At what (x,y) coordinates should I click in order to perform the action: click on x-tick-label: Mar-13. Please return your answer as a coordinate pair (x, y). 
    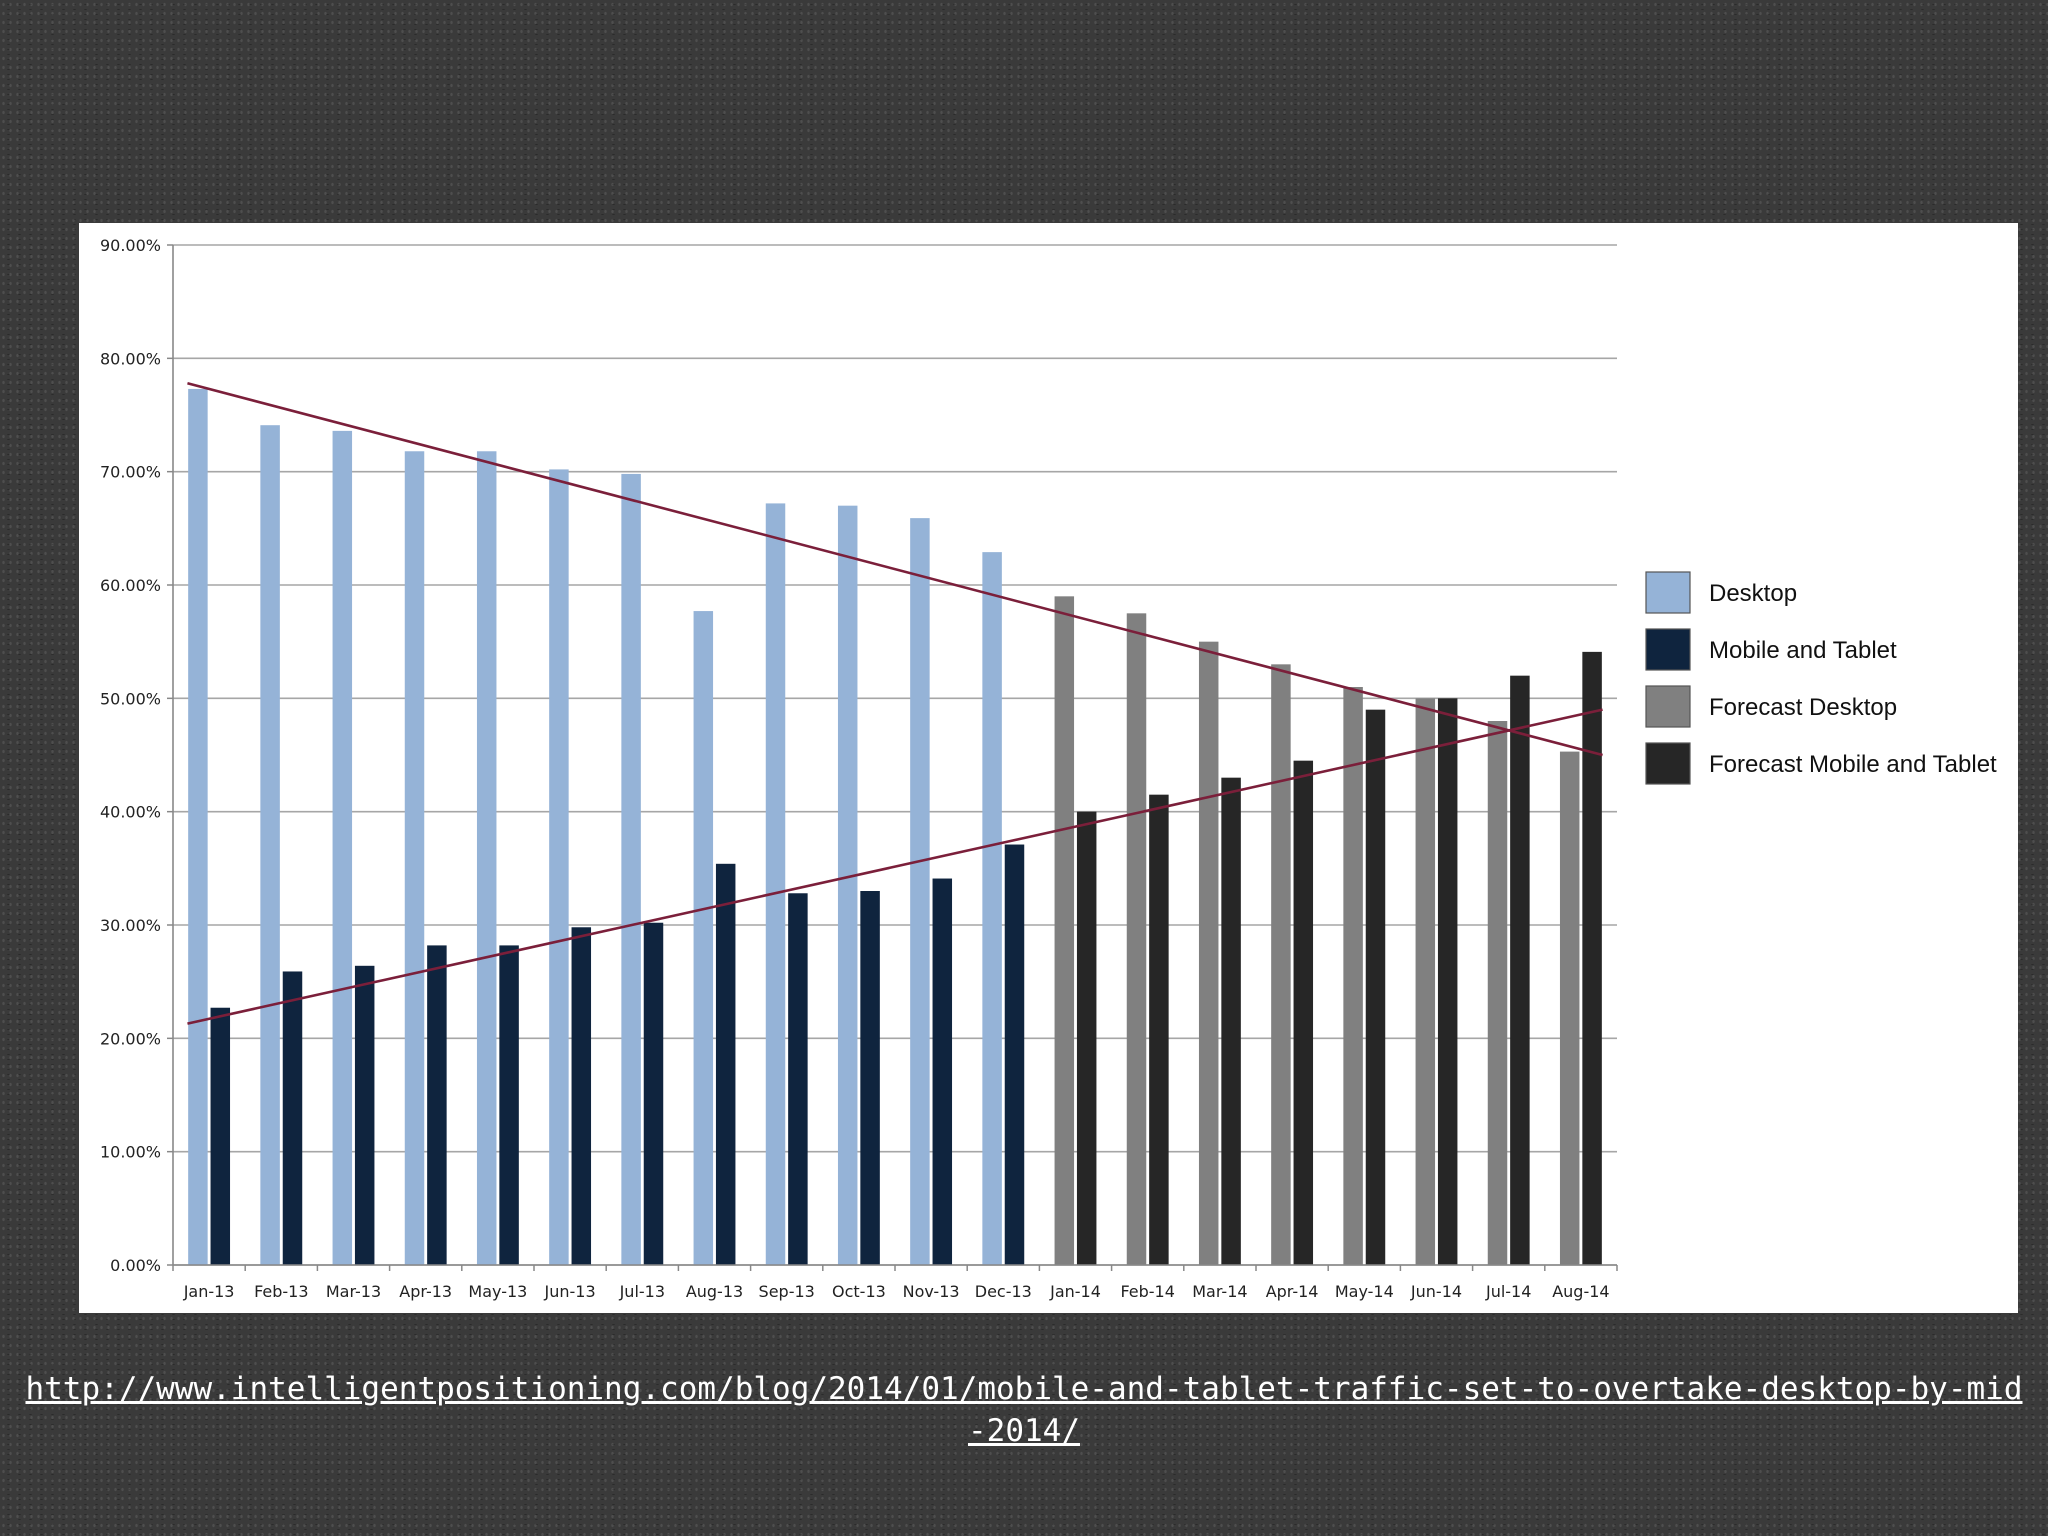
    Looking at the image, I should click on (353, 1291).